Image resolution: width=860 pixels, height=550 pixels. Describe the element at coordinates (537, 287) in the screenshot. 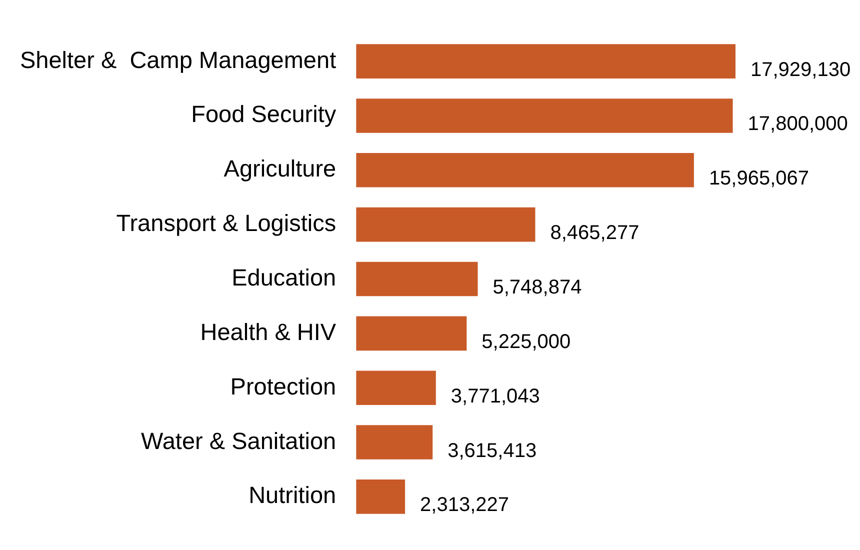

I see `data-label: 5,748,874` at that location.